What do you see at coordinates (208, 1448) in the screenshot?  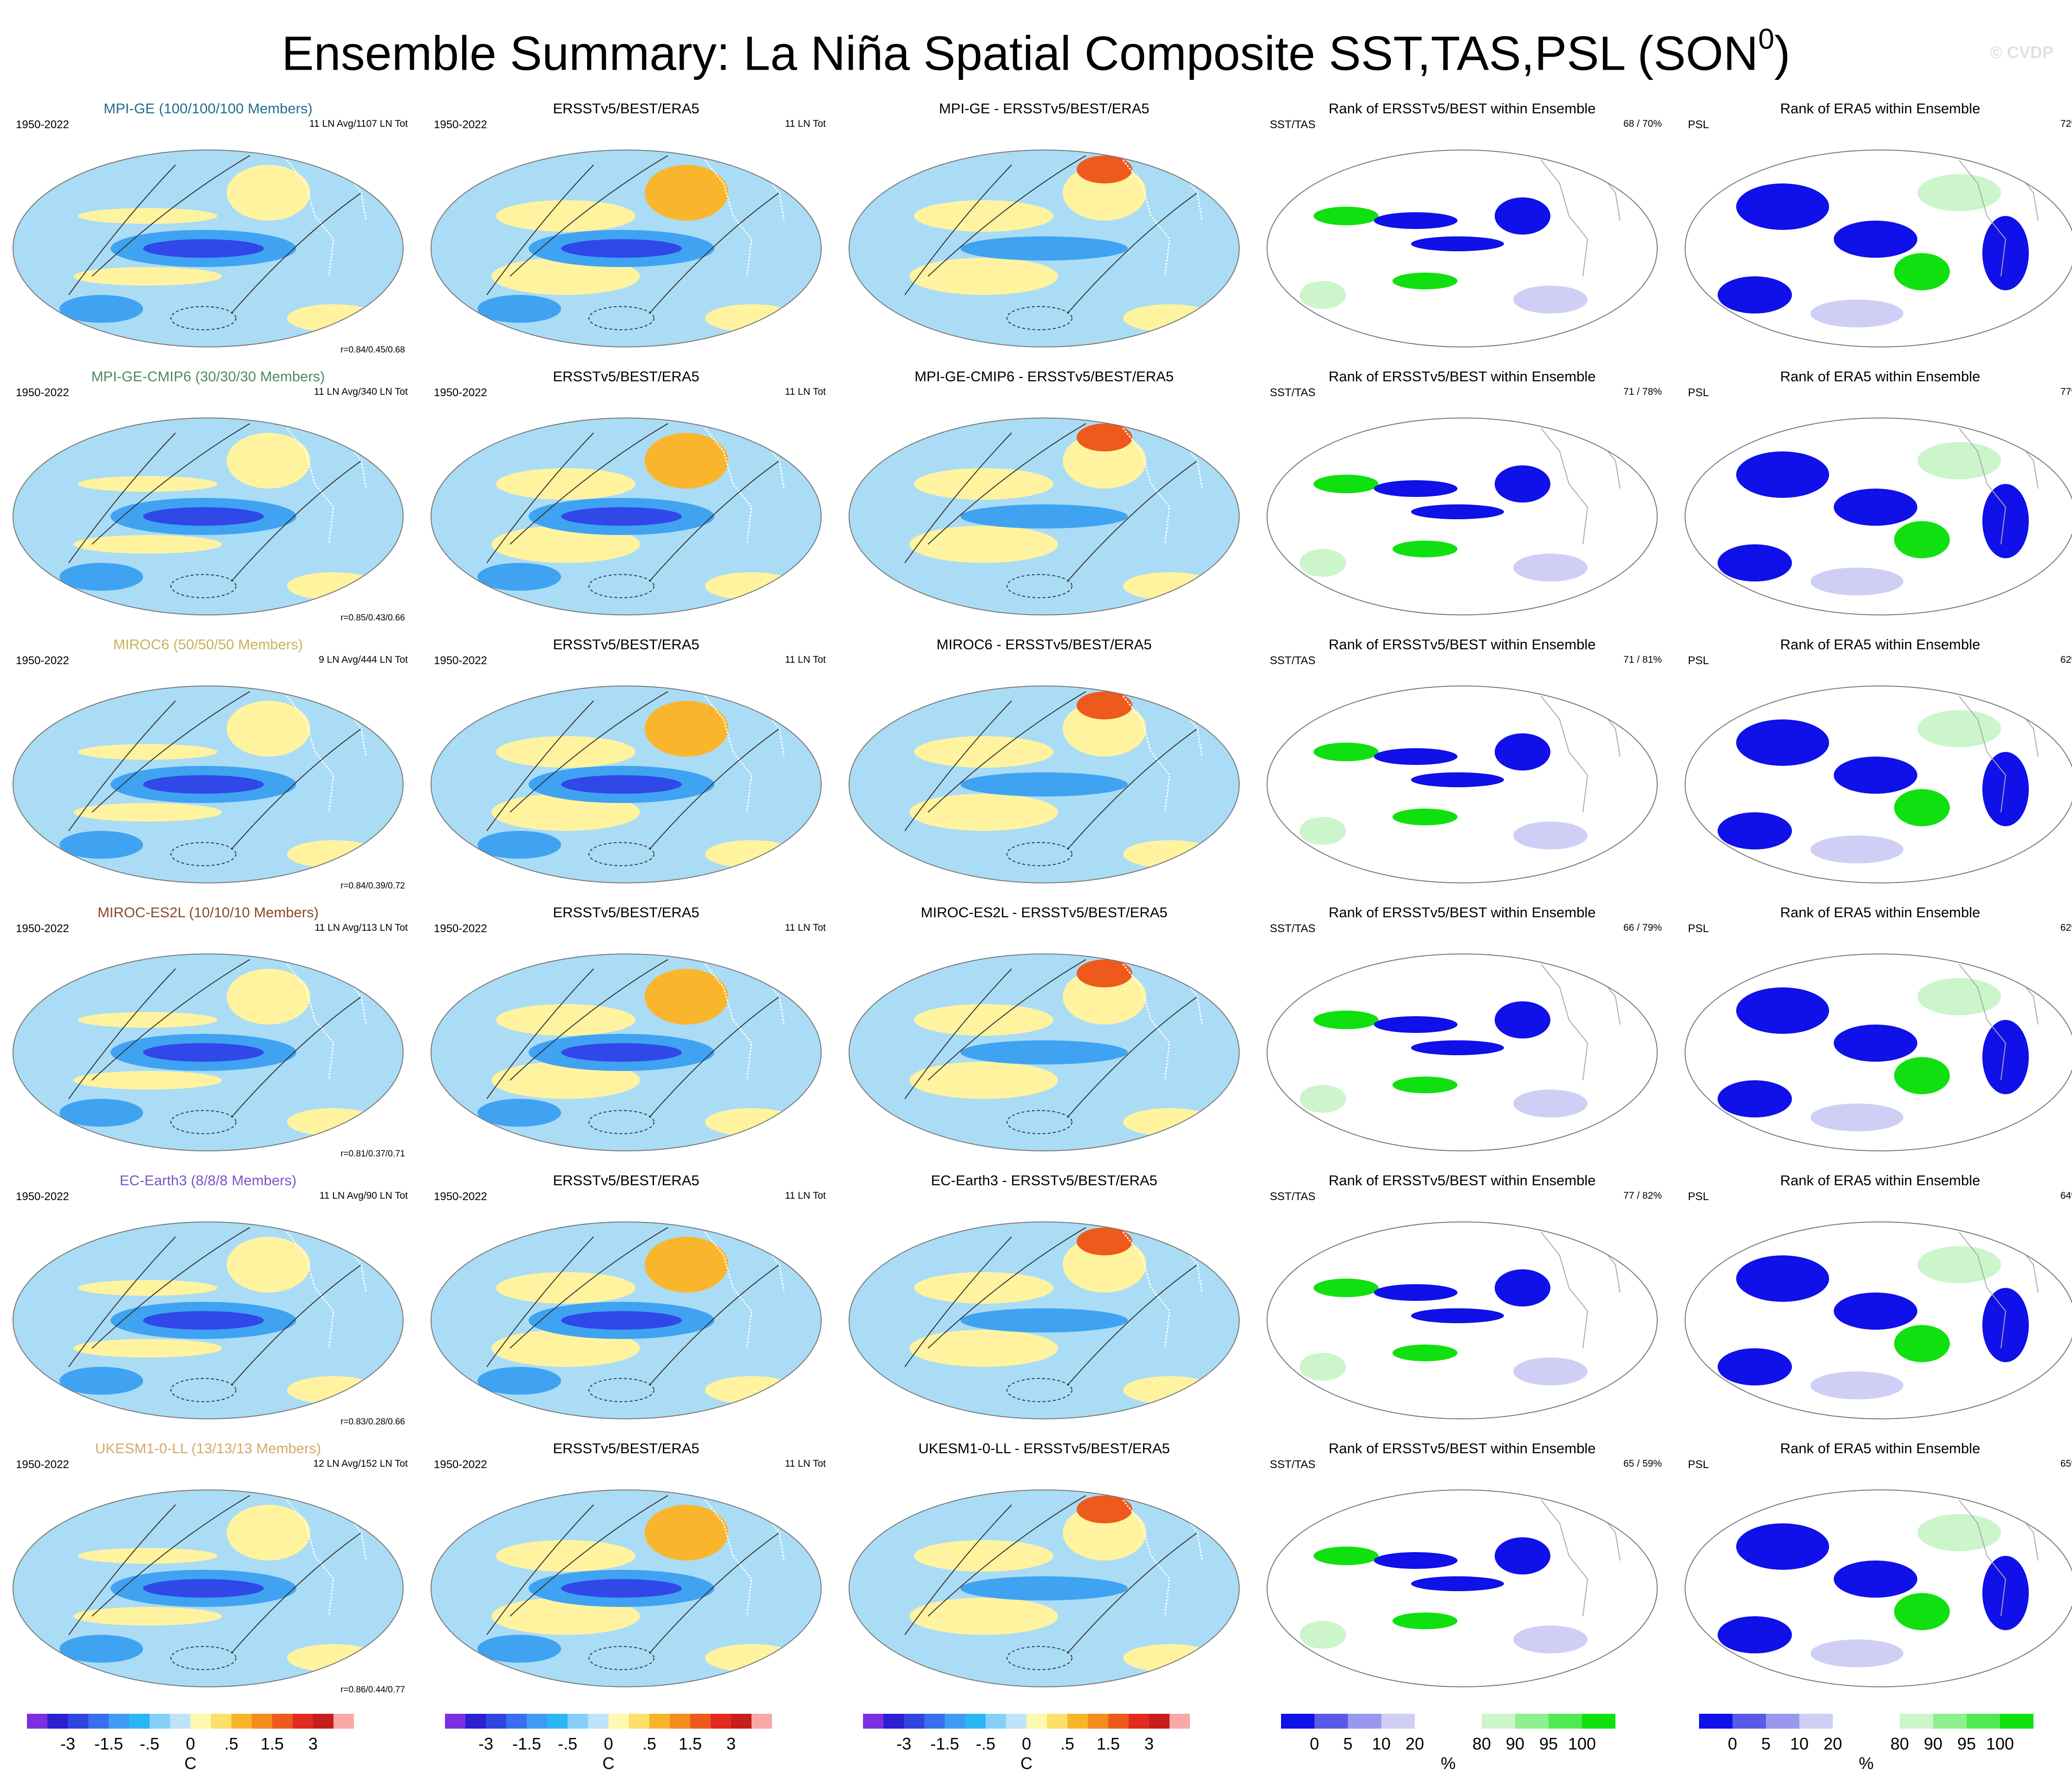 I see `model-title: UKESM1-0-LL (13/13/13 Members)` at bounding box center [208, 1448].